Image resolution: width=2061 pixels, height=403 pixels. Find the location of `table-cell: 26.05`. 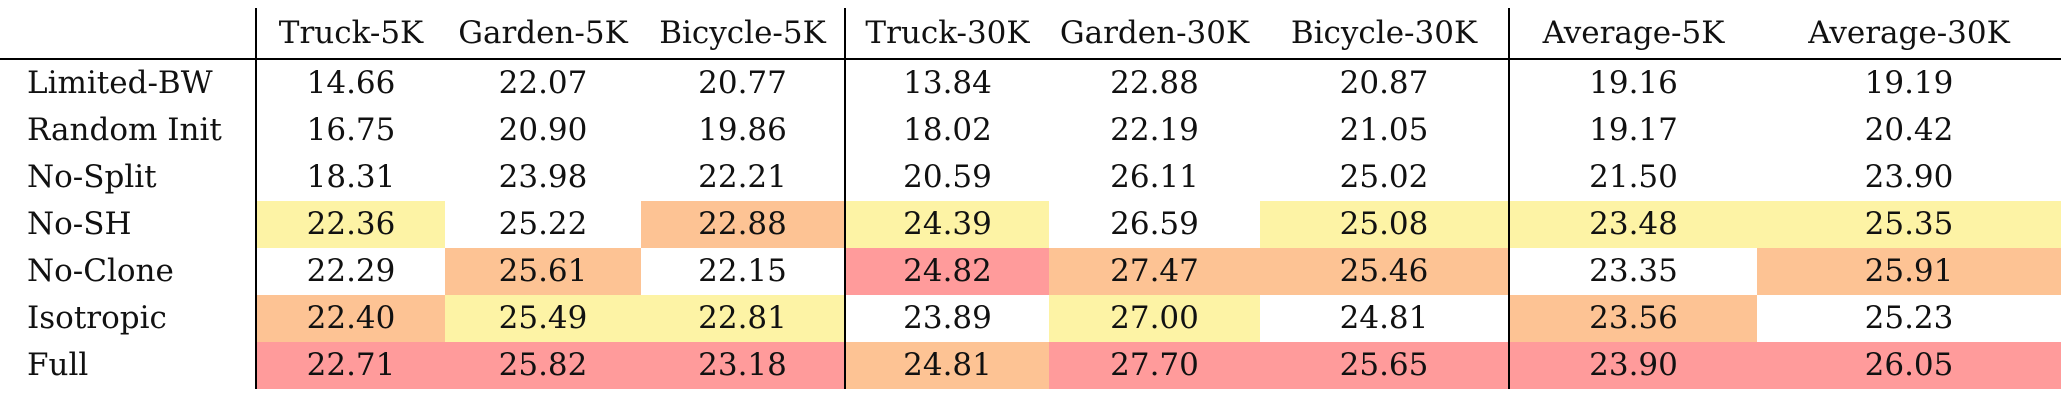

table-cell: 26.05 is located at coordinates (1909, 365).